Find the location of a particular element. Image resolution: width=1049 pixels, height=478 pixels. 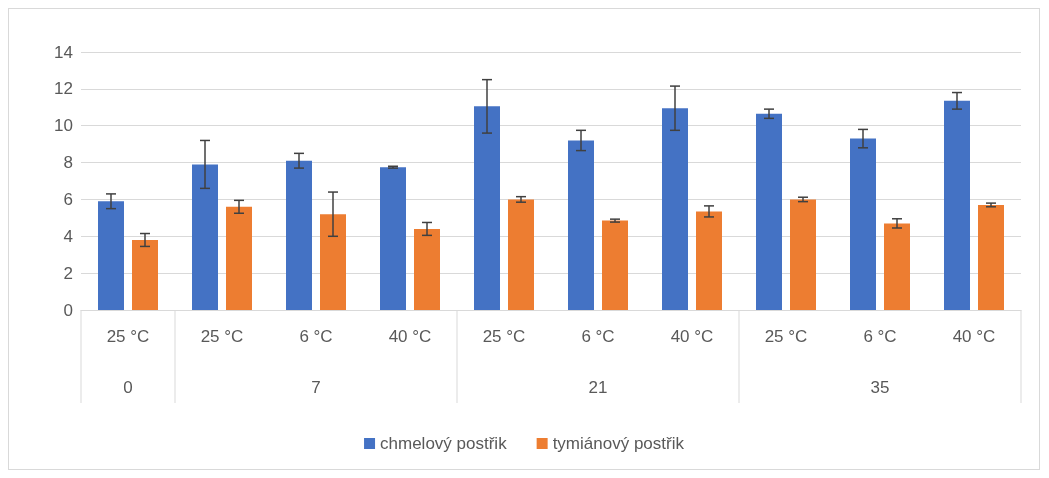

text: 7 is located at coordinates (316, 387).